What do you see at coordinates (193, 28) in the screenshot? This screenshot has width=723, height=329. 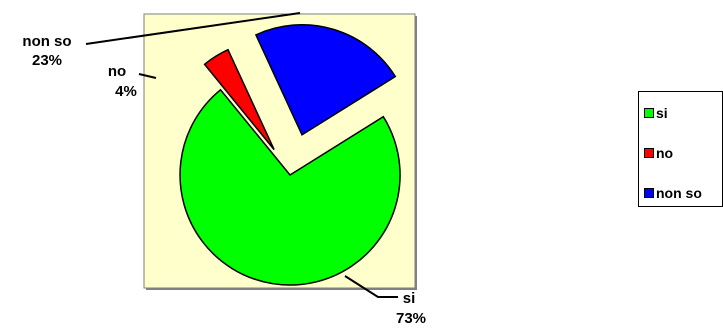 I see `leader-line-non-so` at bounding box center [193, 28].